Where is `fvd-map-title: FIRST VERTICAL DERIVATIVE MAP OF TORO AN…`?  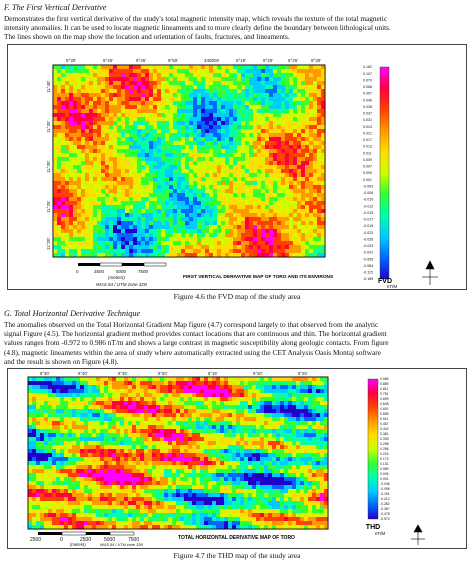 fvd-map-title: FIRST VERTICAL DERIVATIVE MAP OF TORO AN… is located at coordinates (258, 277).